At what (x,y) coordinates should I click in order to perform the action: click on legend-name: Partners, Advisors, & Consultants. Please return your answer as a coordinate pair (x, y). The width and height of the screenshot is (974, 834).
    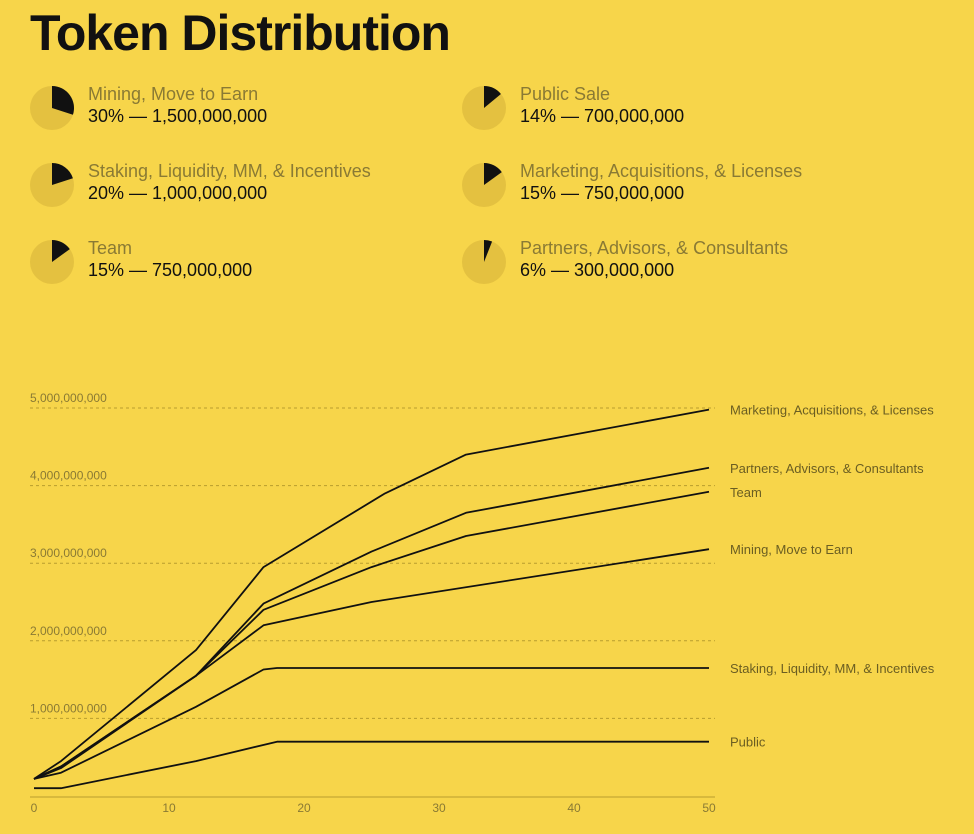
    Looking at the image, I should click on (654, 248).